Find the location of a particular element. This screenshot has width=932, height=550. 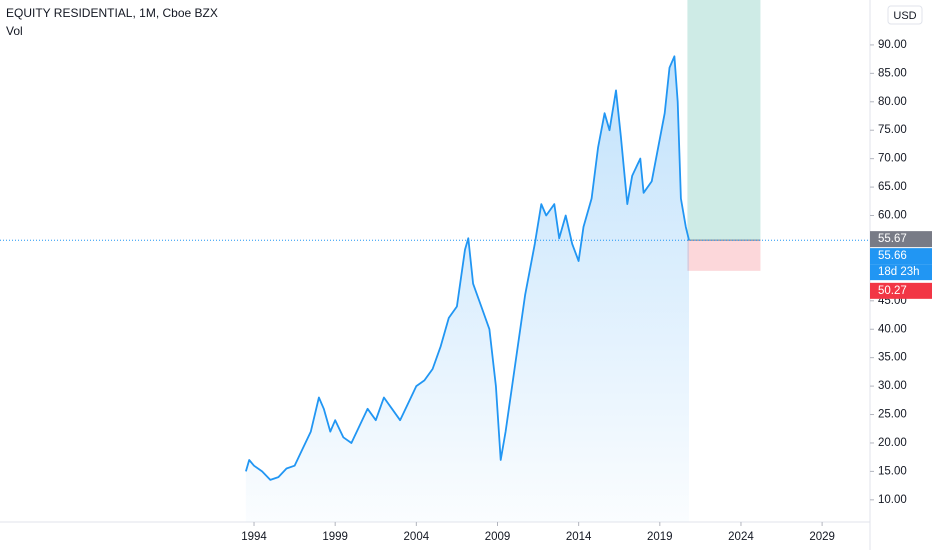

y-tick-label: 20.00 is located at coordinates (892, 443).